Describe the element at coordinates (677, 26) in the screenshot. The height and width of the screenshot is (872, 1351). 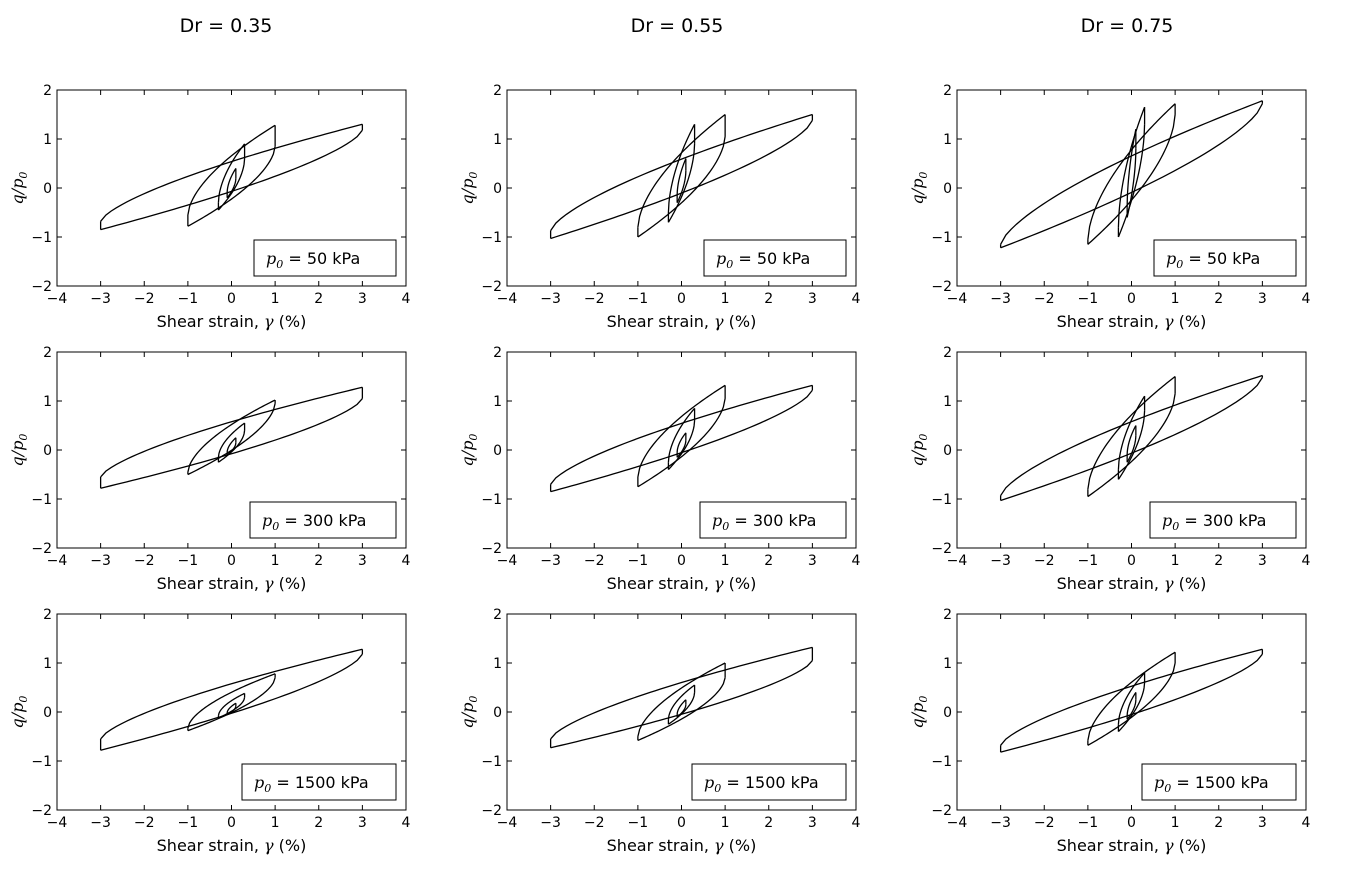
I see `column-titles: Dr = 0.35 Dr = 0.55 Dr = 0.75` at that location.